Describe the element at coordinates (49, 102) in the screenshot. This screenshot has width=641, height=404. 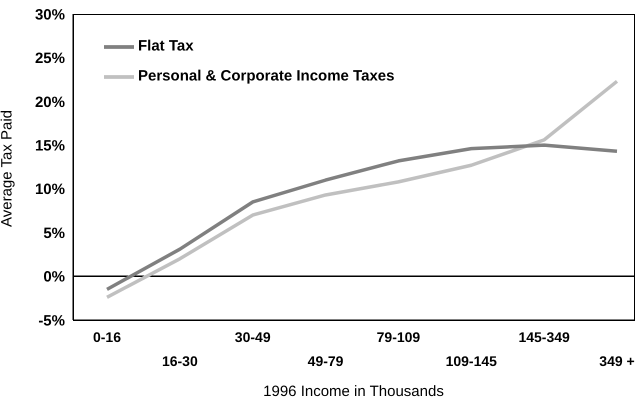
I see `y-tick-label: 20%` at that location.